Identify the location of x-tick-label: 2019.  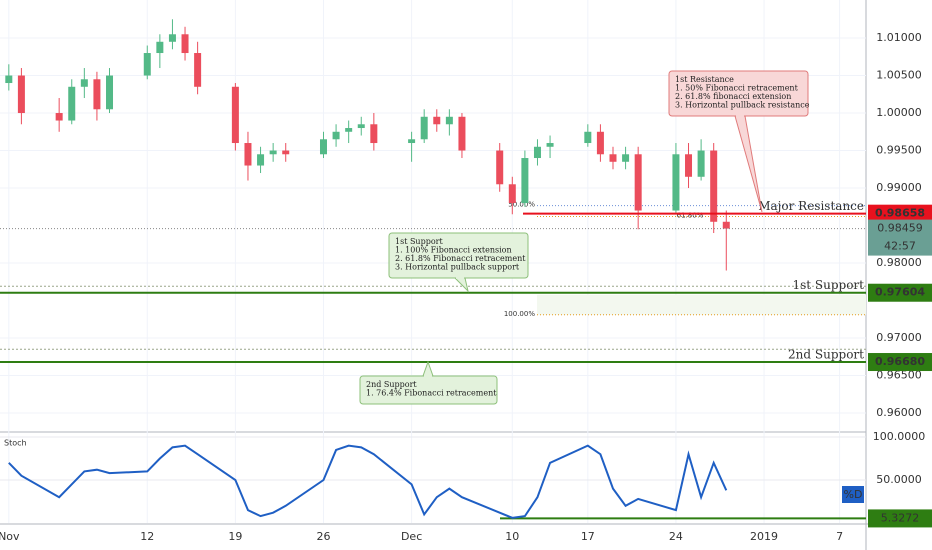
(764, 536).